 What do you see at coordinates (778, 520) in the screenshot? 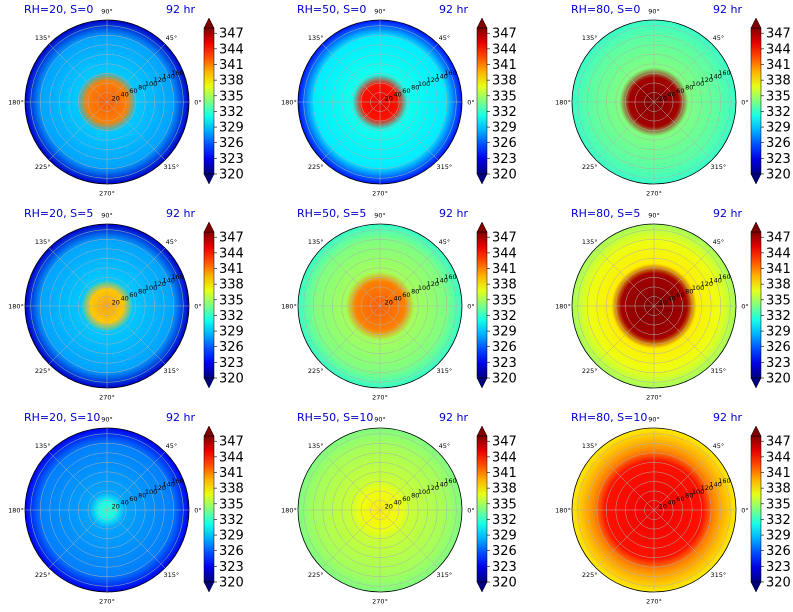
I see `colorbar-tick-label: 332` at bounding box center [778, 520].